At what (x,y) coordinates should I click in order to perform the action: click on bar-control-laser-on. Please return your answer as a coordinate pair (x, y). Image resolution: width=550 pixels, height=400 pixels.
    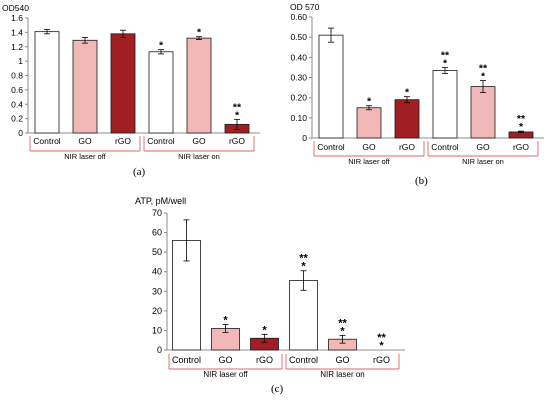
    Looking at the image, I should click on (303, 315).